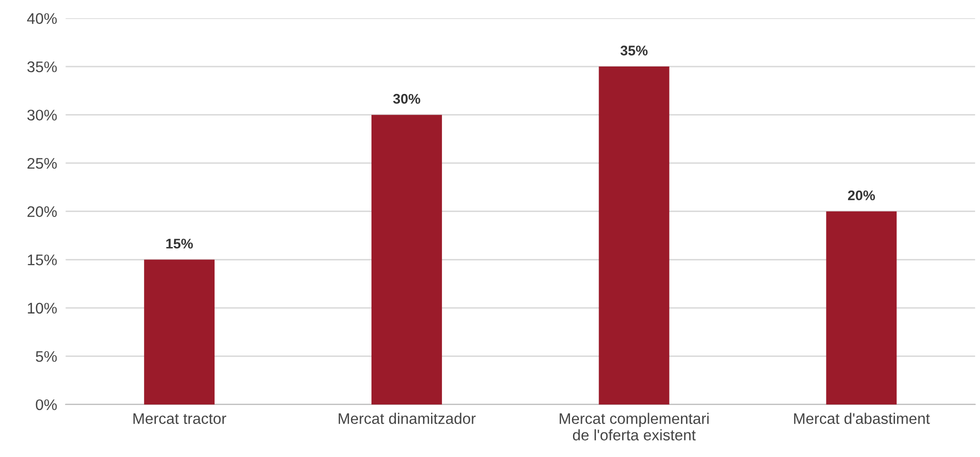  What do you see at coordinates (179, 243) in the screenshot?
I see `data-label: 15%` at bounding box center [179, 243].